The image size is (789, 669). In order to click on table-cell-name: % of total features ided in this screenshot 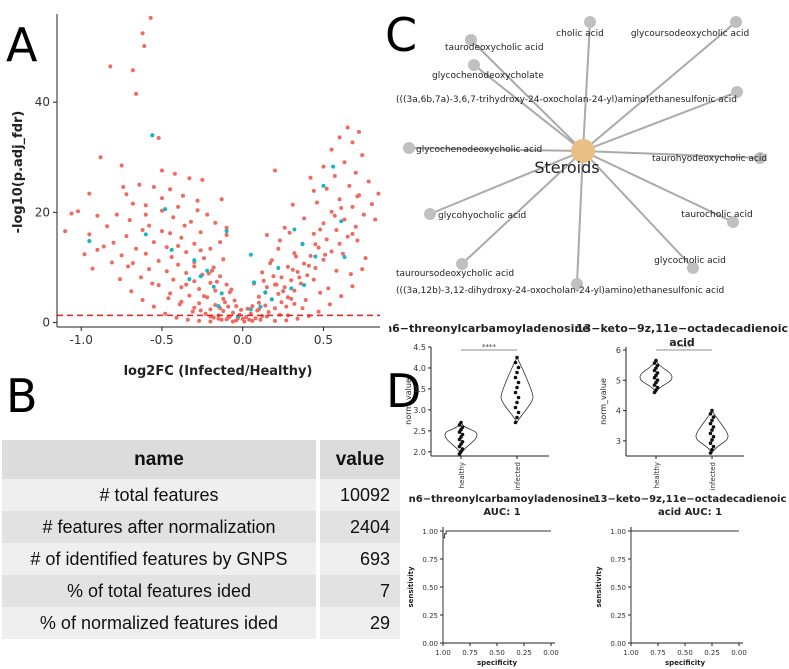, I will do `click(160, 591)`.